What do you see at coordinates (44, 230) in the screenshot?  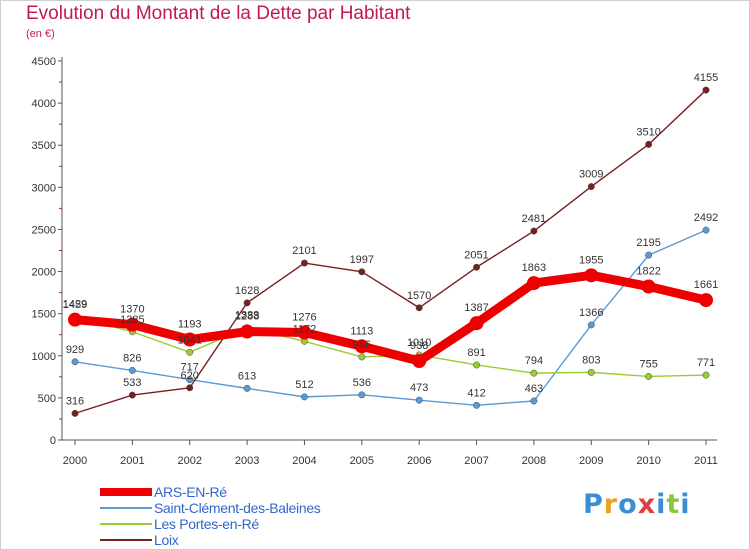 I see `y-tick-label: 2500` at bounding box center [44, 230].